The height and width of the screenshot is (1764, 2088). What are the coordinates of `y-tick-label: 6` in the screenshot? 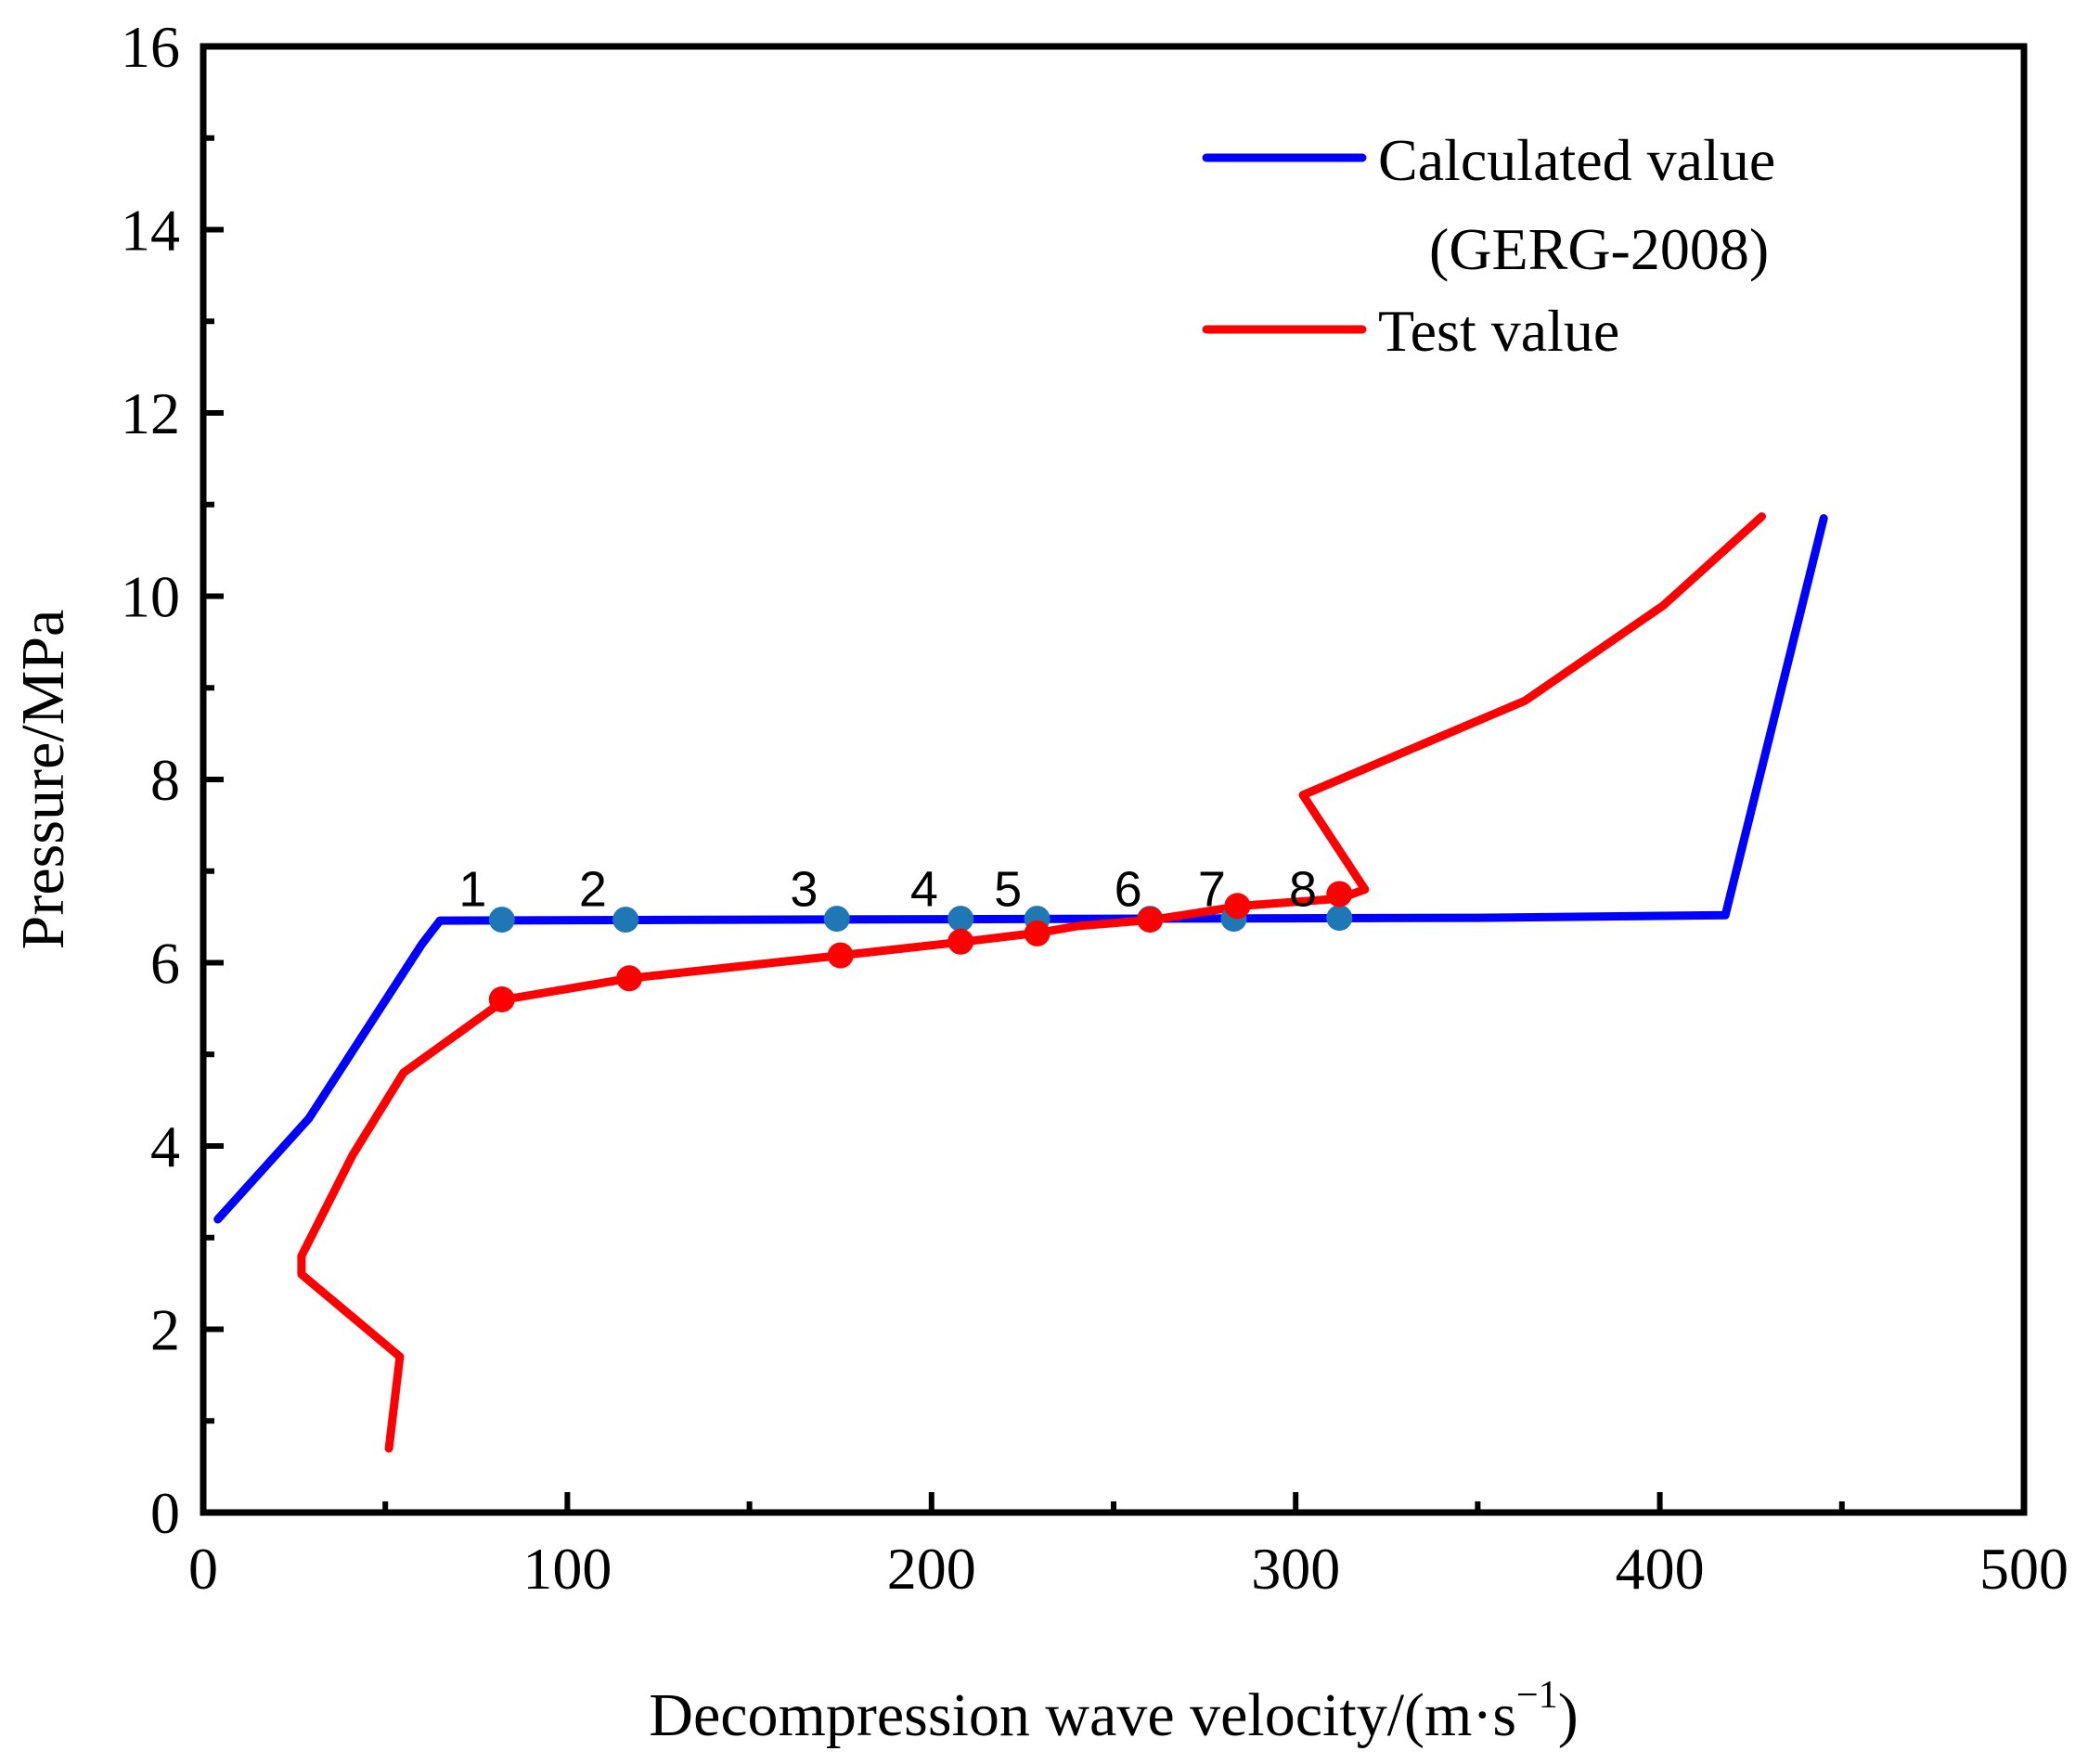 It's located at (165, 964).